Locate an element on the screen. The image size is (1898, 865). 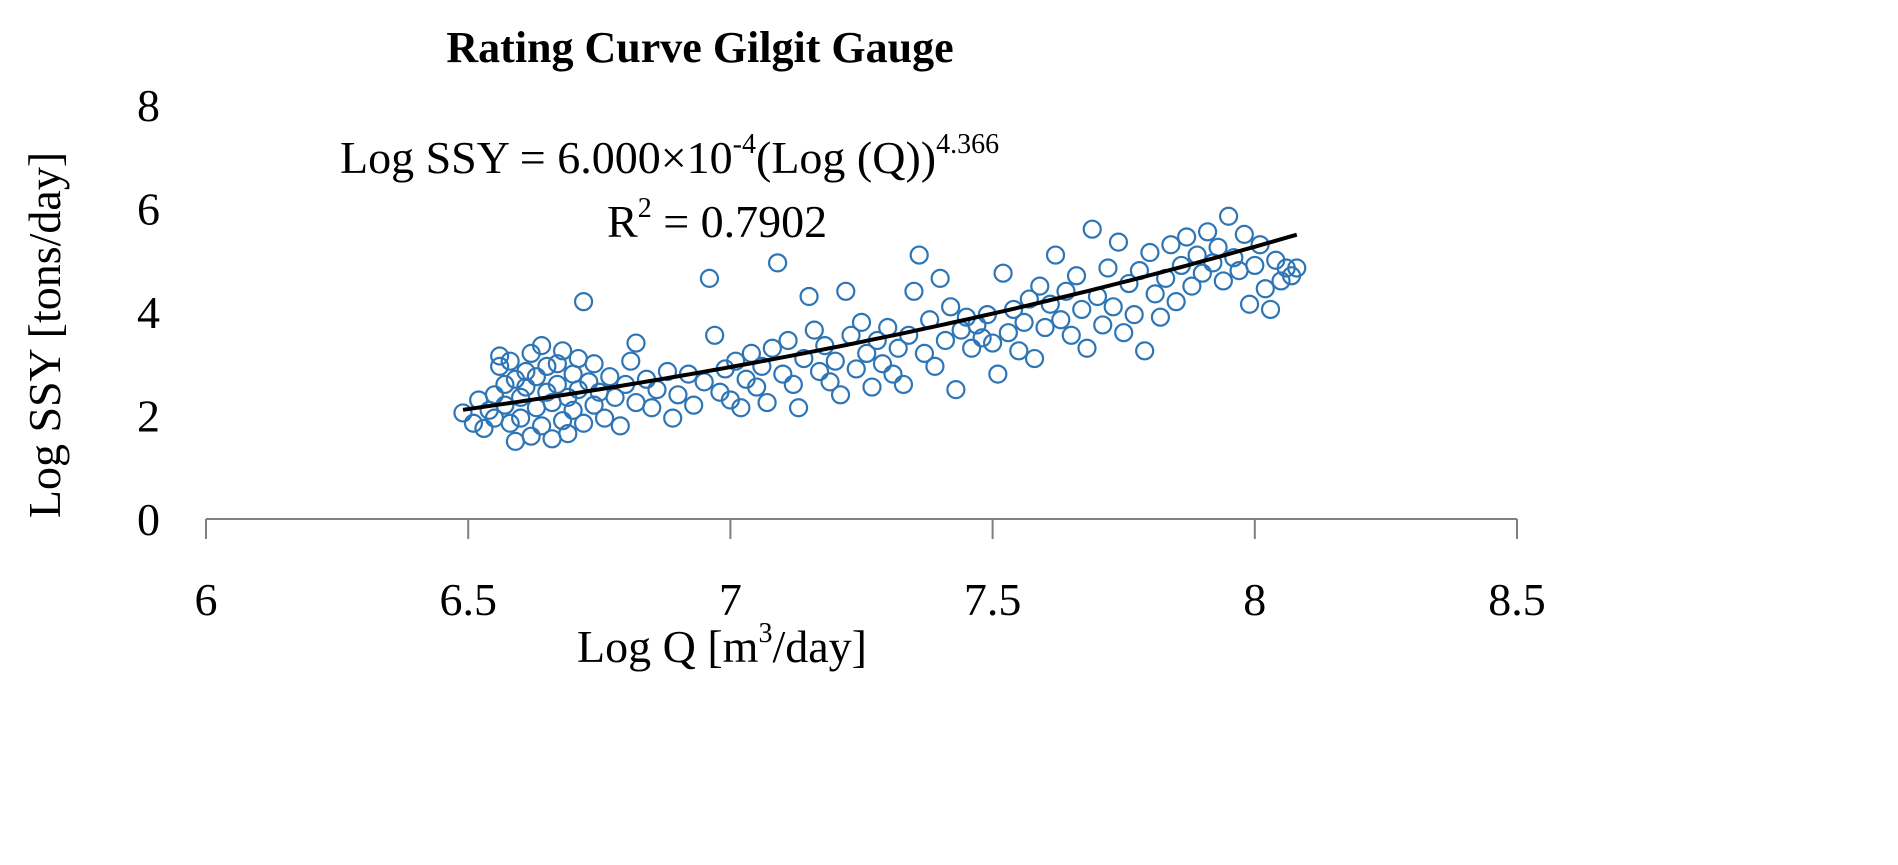
y-tick-label: 2 is located at coordinates (148, 416).